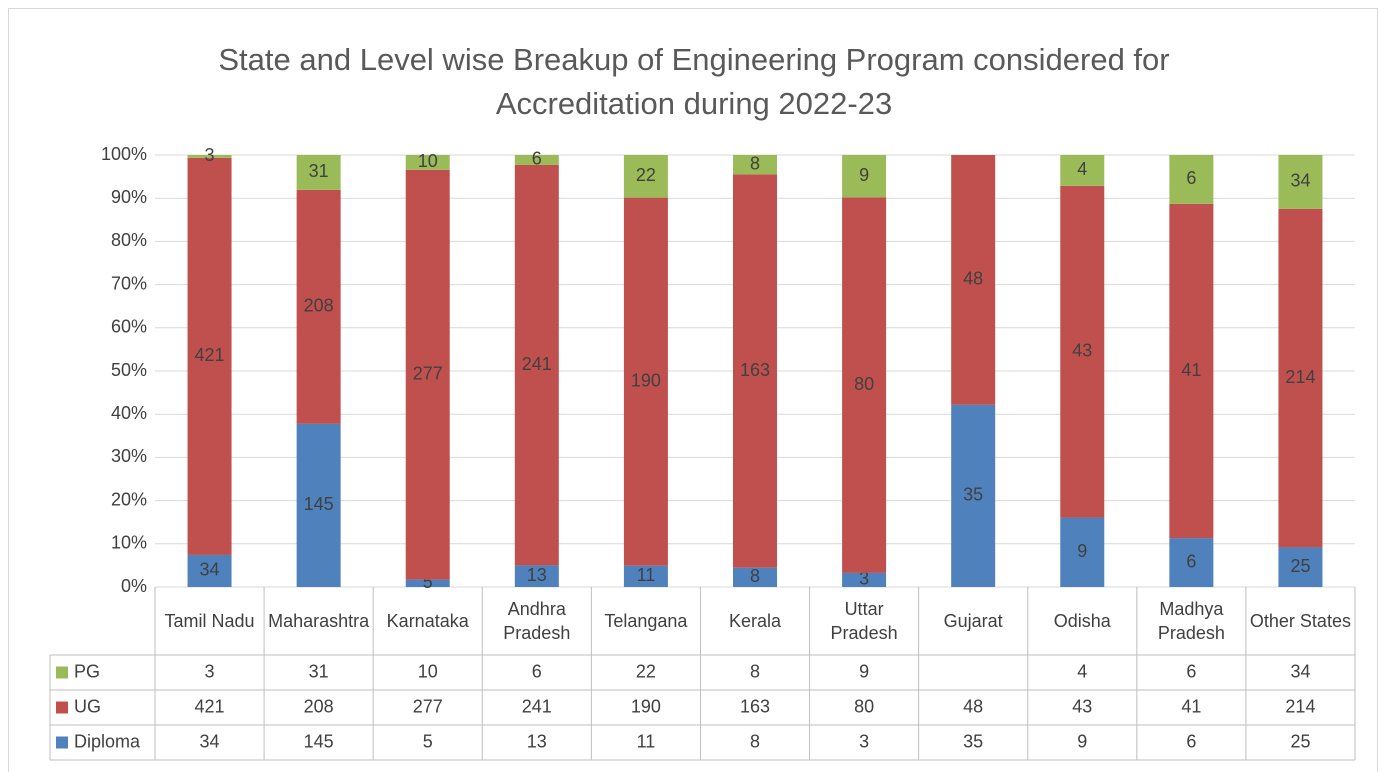  What do you see at coordinates (319, 671) in the screenshot?
I see `table-cell: 31` at bounding box center [319, 671].